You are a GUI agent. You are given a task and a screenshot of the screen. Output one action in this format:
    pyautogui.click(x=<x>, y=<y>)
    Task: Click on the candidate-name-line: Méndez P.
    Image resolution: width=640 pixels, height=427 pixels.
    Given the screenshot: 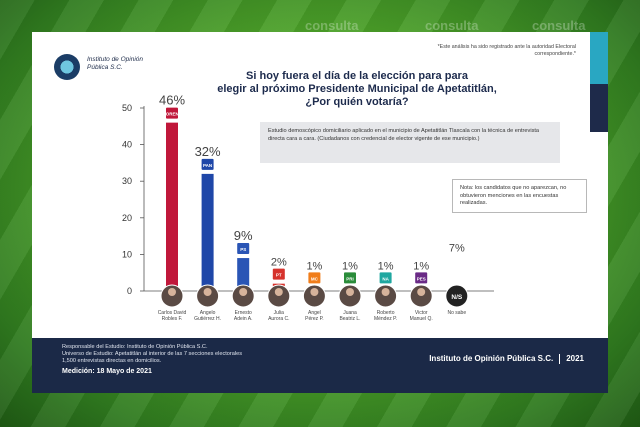 What is the action you would take?
    pyautogui.click(x=385, y=319)
    